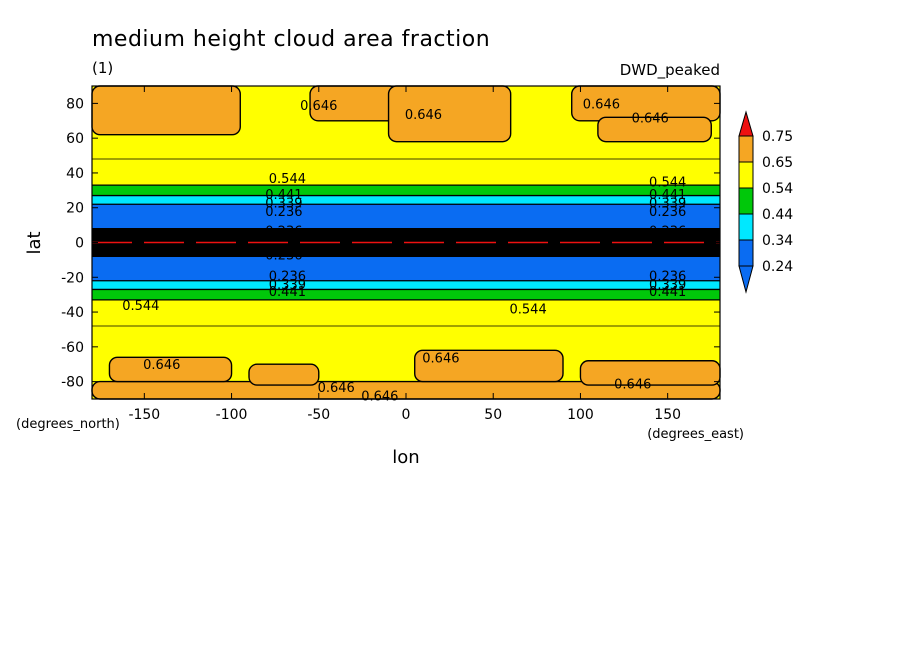 This screenshot has height=654, width=904. Describe the element at coordinates (667, 204) in the screenshot. I see `contour-label-15: 0.339` at that location.